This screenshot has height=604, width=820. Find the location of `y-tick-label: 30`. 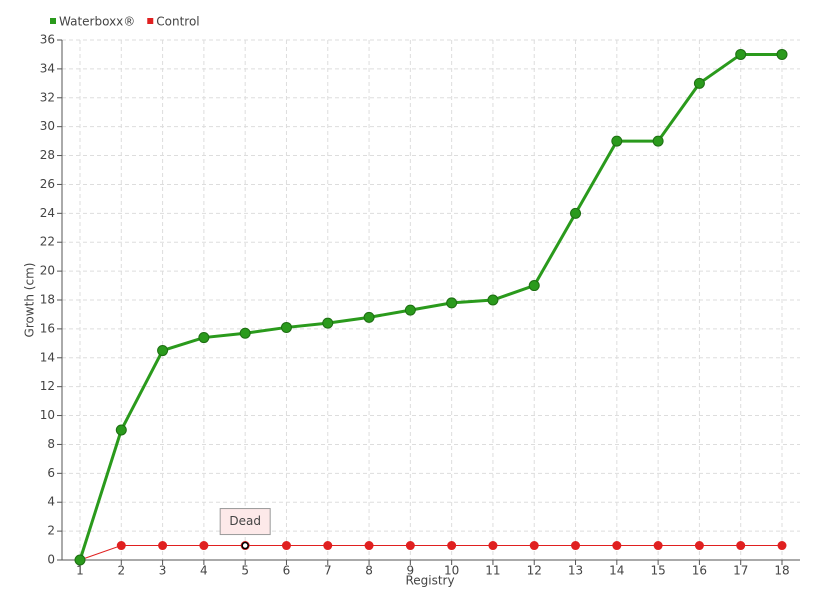

y-tick-label: 30 is located at coordinates (47, 126).